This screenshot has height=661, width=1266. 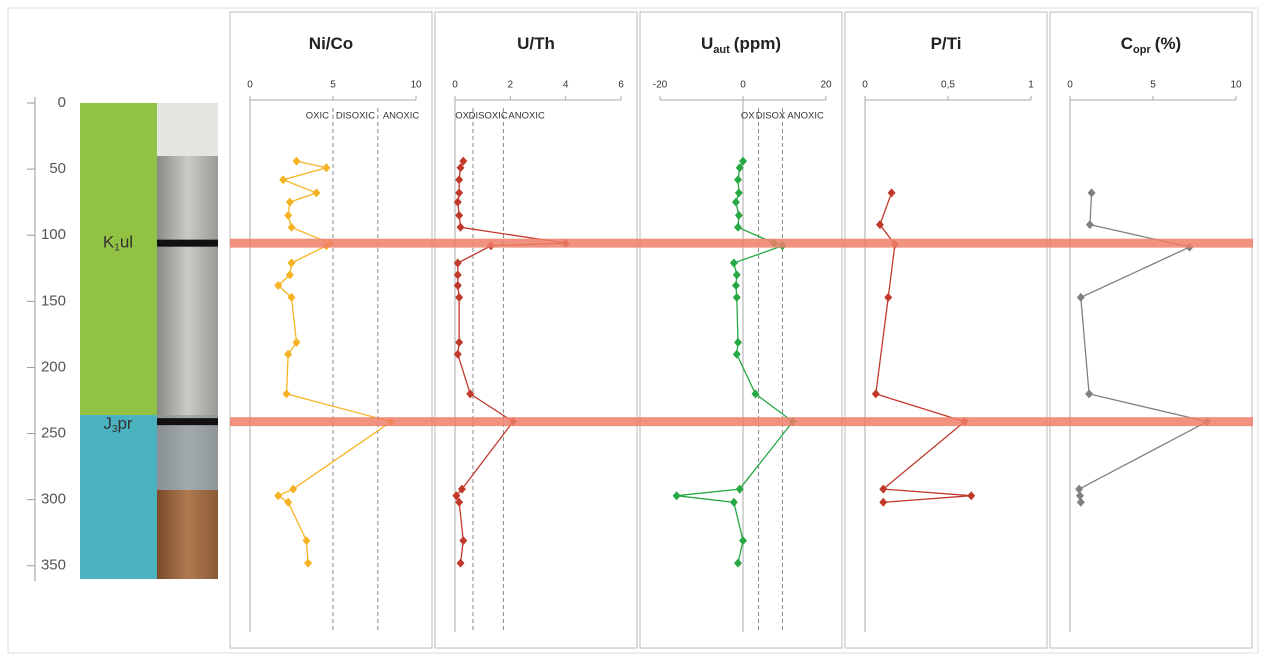 I want to click on label-suffix: pr, so click(x=124, y=424).